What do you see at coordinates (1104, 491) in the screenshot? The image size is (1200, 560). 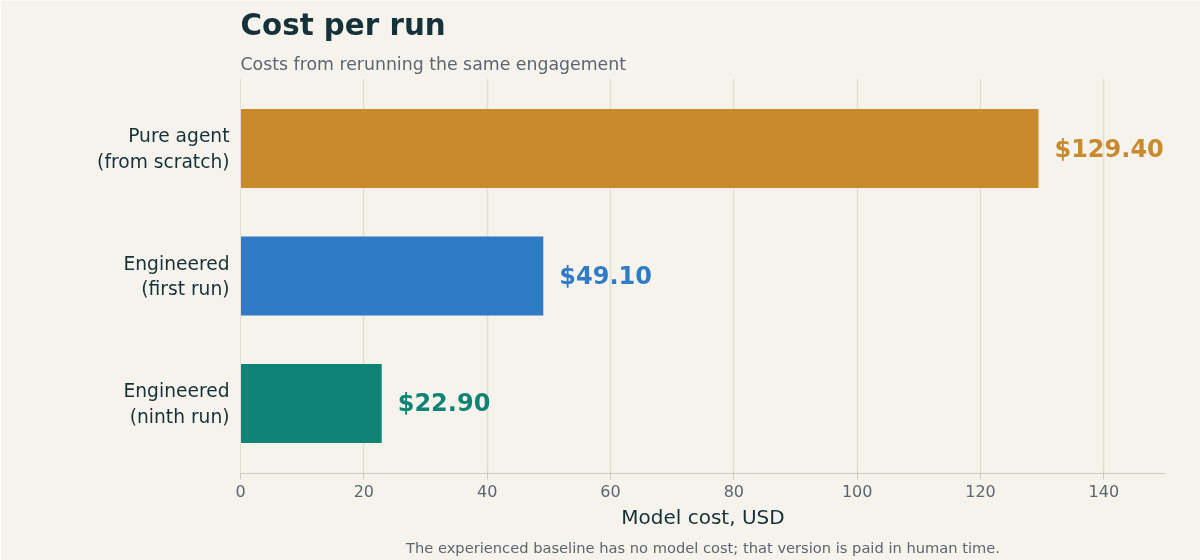 I see `x-tick-label: 140` at bounding box center [1104, 491].